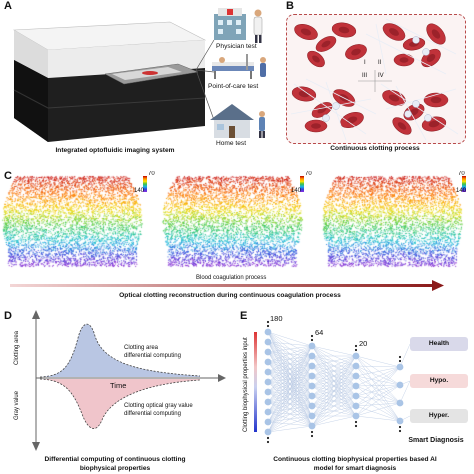  Describe the element at coordinates (365, 76) in the screenshot. I see `quadrant-iii: III` at that location.